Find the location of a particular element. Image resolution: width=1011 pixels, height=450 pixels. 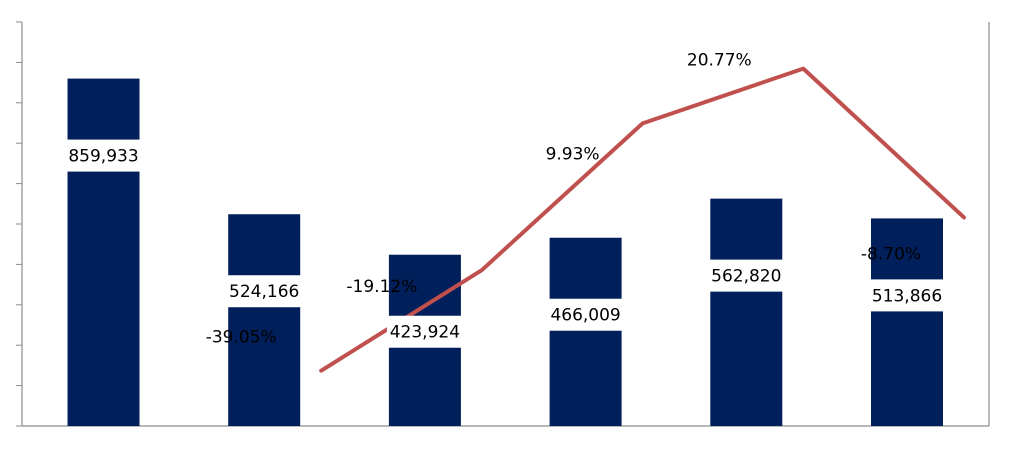

bar-data-label: 513,866 is located at coordinates (907, 296).